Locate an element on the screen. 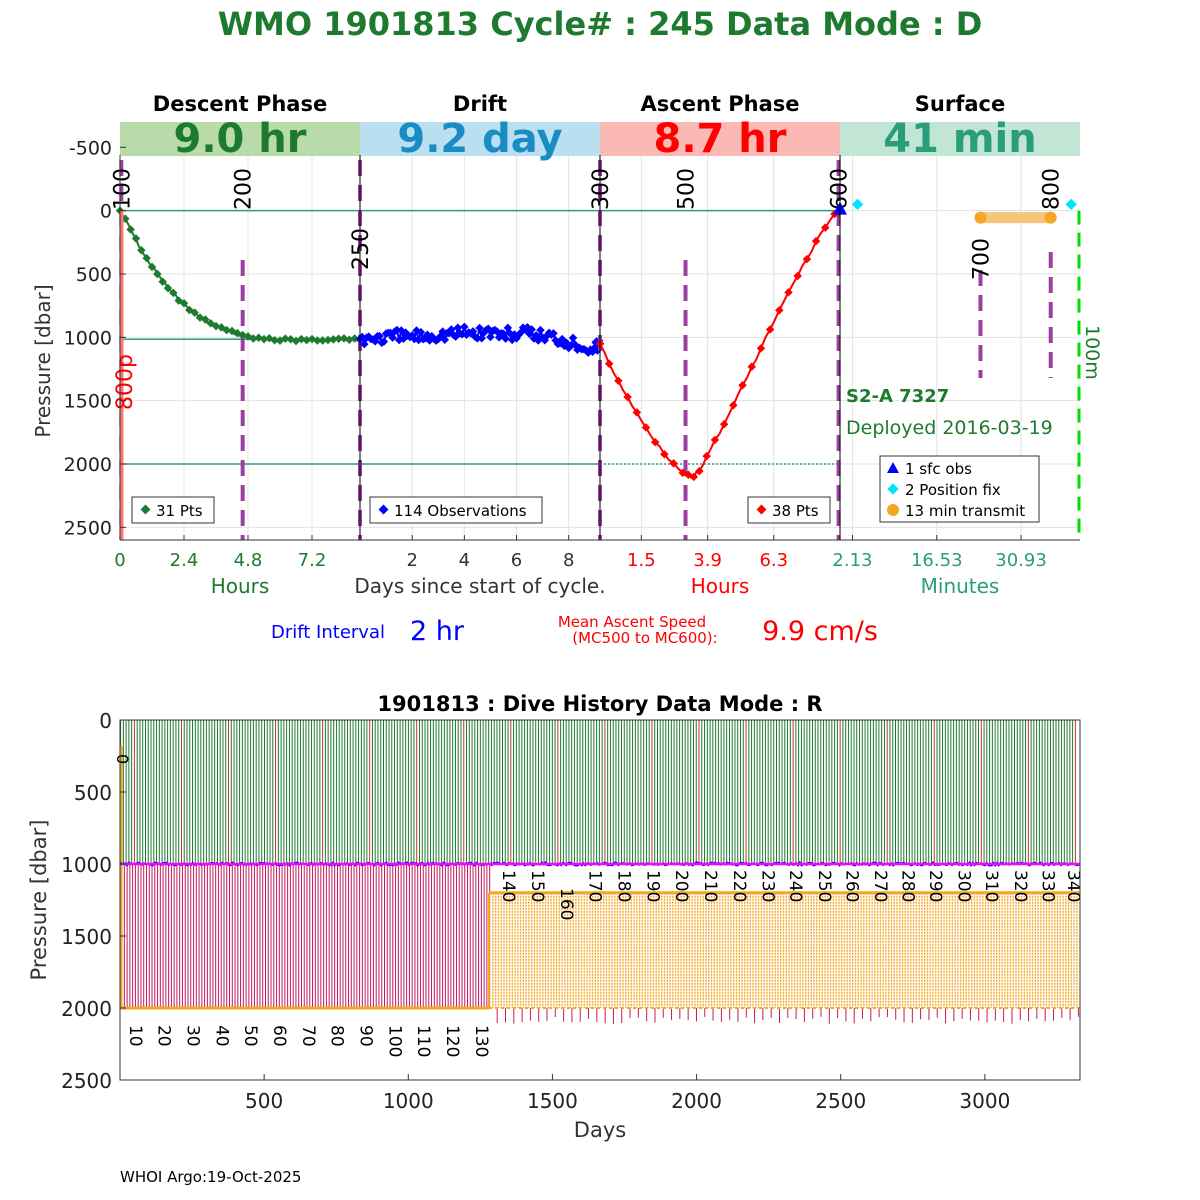  legend-box is located at coordinates (456, 510).